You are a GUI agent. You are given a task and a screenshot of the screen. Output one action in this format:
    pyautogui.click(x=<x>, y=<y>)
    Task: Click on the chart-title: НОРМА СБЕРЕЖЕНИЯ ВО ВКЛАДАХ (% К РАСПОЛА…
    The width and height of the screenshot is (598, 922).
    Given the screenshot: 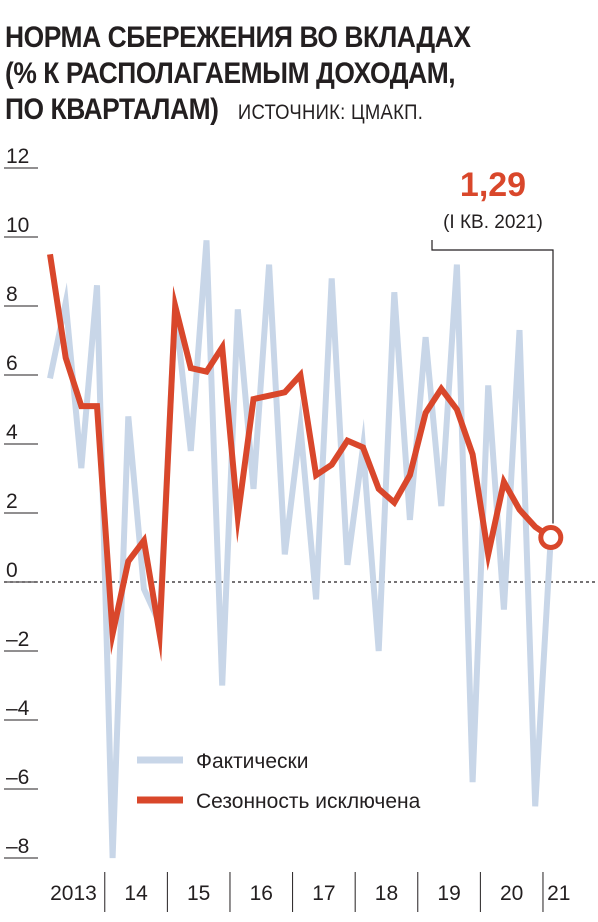 What is the action you would take?
    pyautogui.click(x=300, y=75)
    